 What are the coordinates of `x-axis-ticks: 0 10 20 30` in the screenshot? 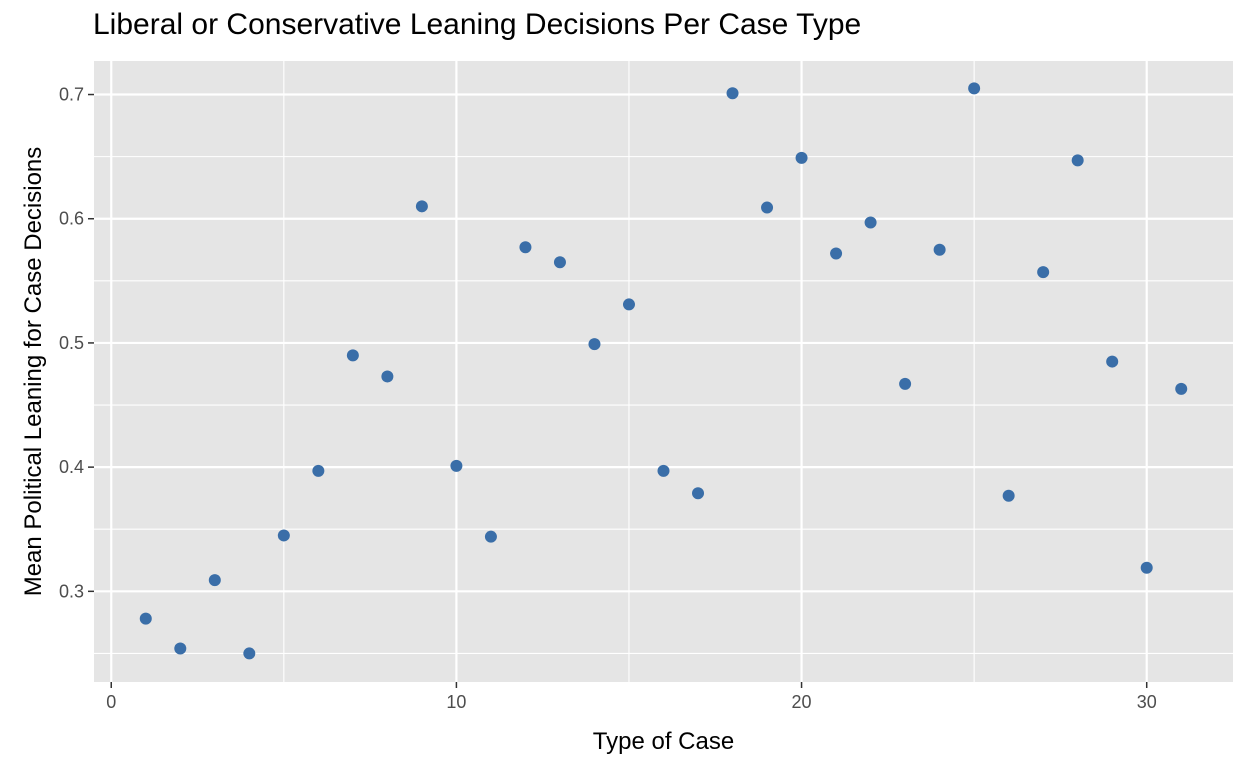 It's located at (631, 697).